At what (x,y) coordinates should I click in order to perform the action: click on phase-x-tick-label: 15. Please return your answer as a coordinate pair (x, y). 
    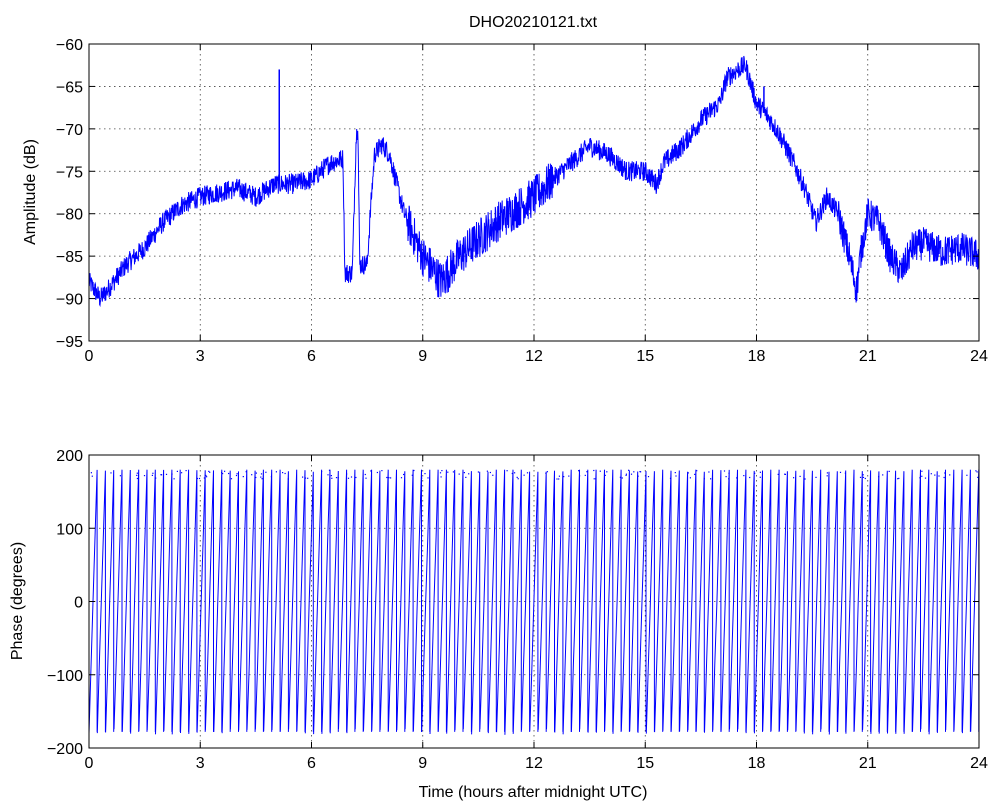
    Looking at the image, I should click on (645, 763).